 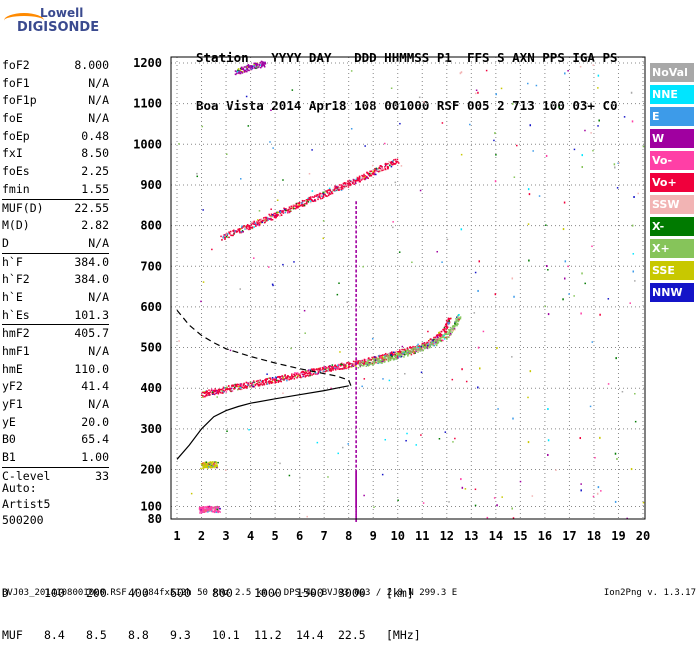 What do you see at coordinates (91, 65) in the screenshot?
I see `param-value: 8.000` at bounding box center [91, 65].